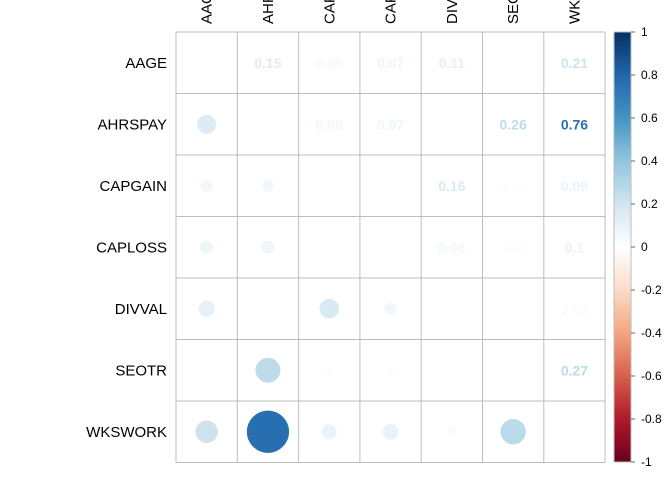 This screenshot has width=672, height=480. What do you see at coordinates (329, 432) in the screenshot?
I see `cell-circle-wkswork-capgain` at bounding box center [329, 432].